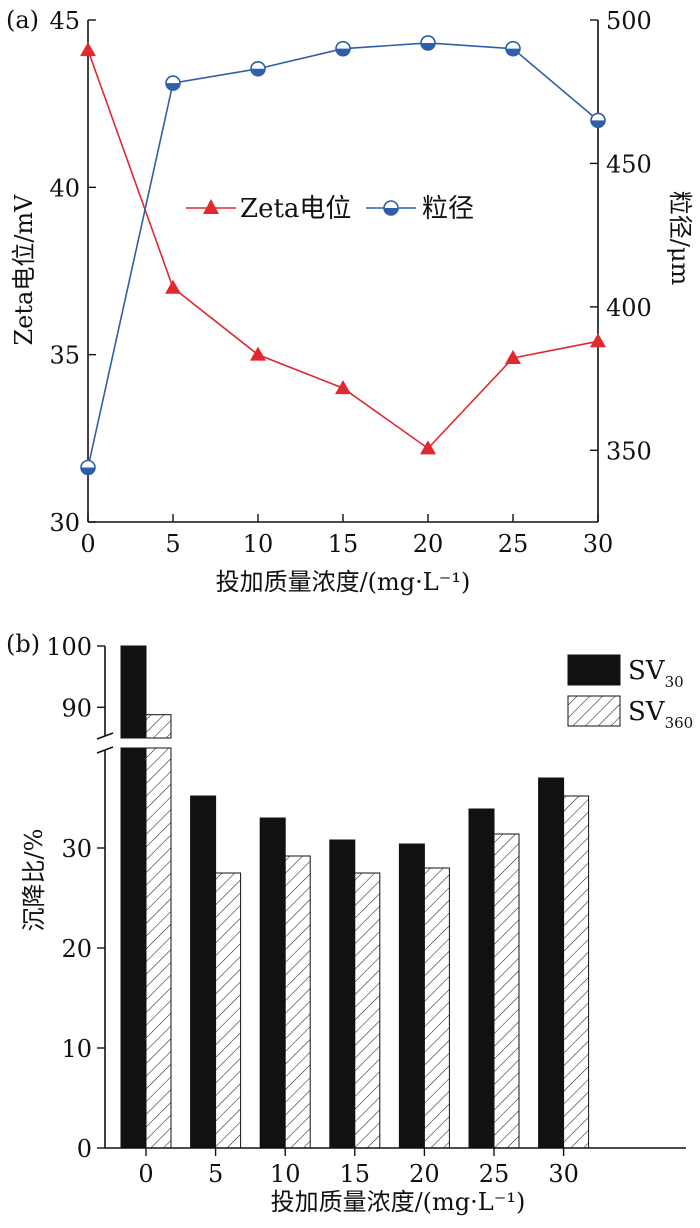  What do you see at coordinates (448, 209) in the screenshot?
I see `legend-label-size: 粒径` at bounding box center [448, 209].